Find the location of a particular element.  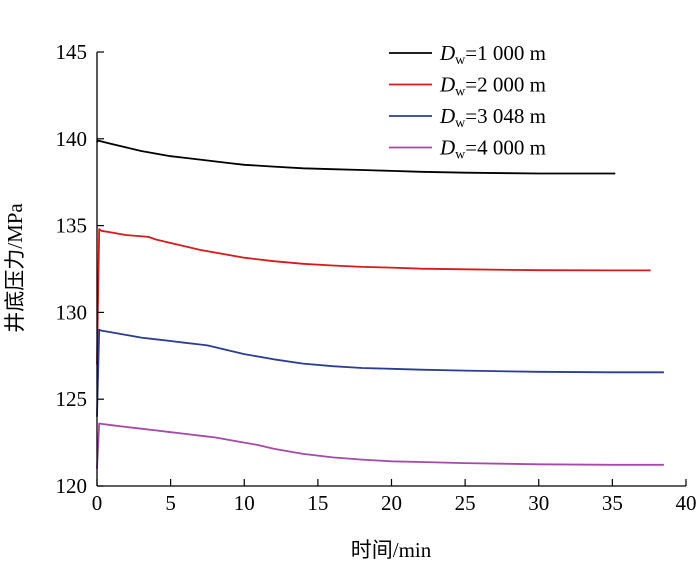

x-tick-label: 25 is located at coordinates (465, 503).